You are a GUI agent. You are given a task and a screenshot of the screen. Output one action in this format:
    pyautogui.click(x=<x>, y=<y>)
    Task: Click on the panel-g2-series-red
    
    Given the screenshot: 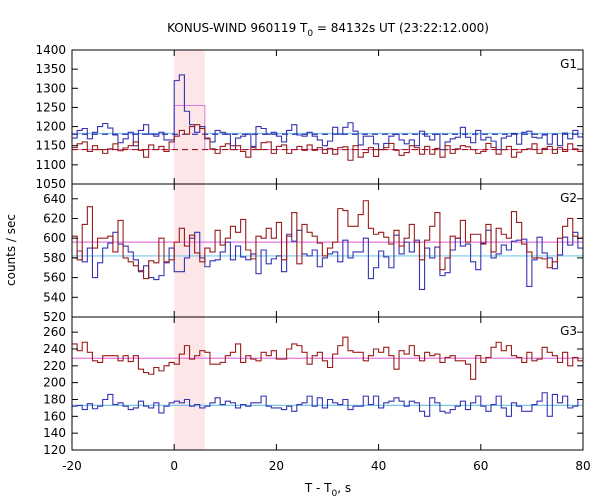 What is the action you would take?
    pyautogui.click(x=327, y=240)
    